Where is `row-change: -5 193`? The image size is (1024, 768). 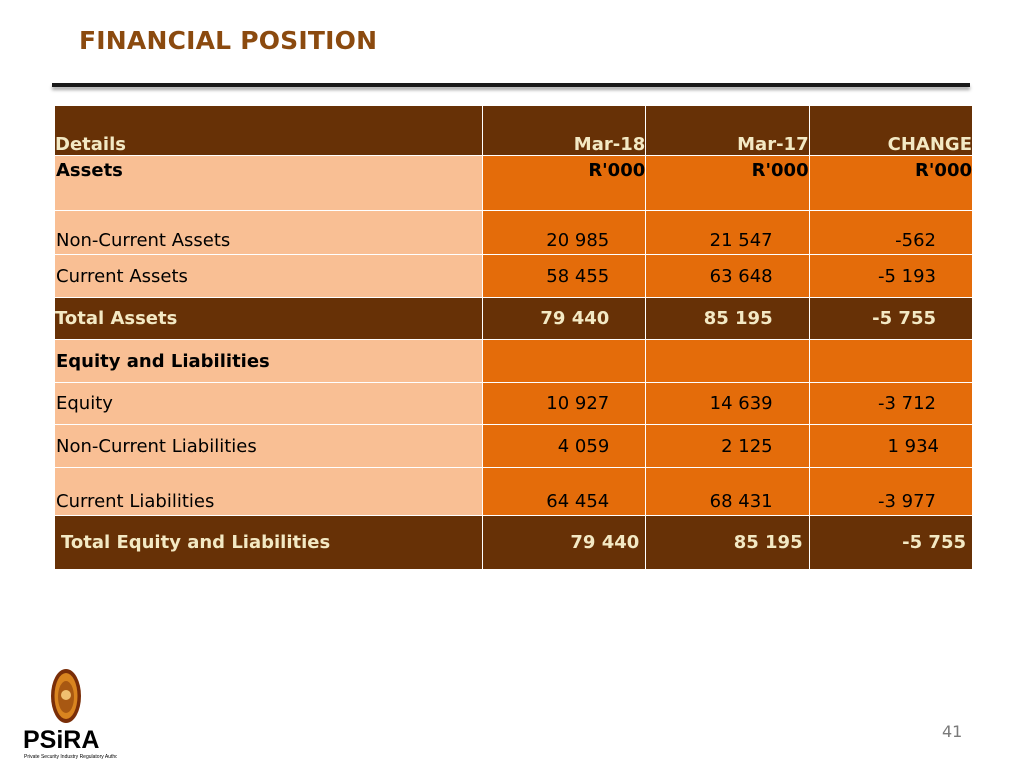 row-change: -5 193 is located at coordinates (891, 276).